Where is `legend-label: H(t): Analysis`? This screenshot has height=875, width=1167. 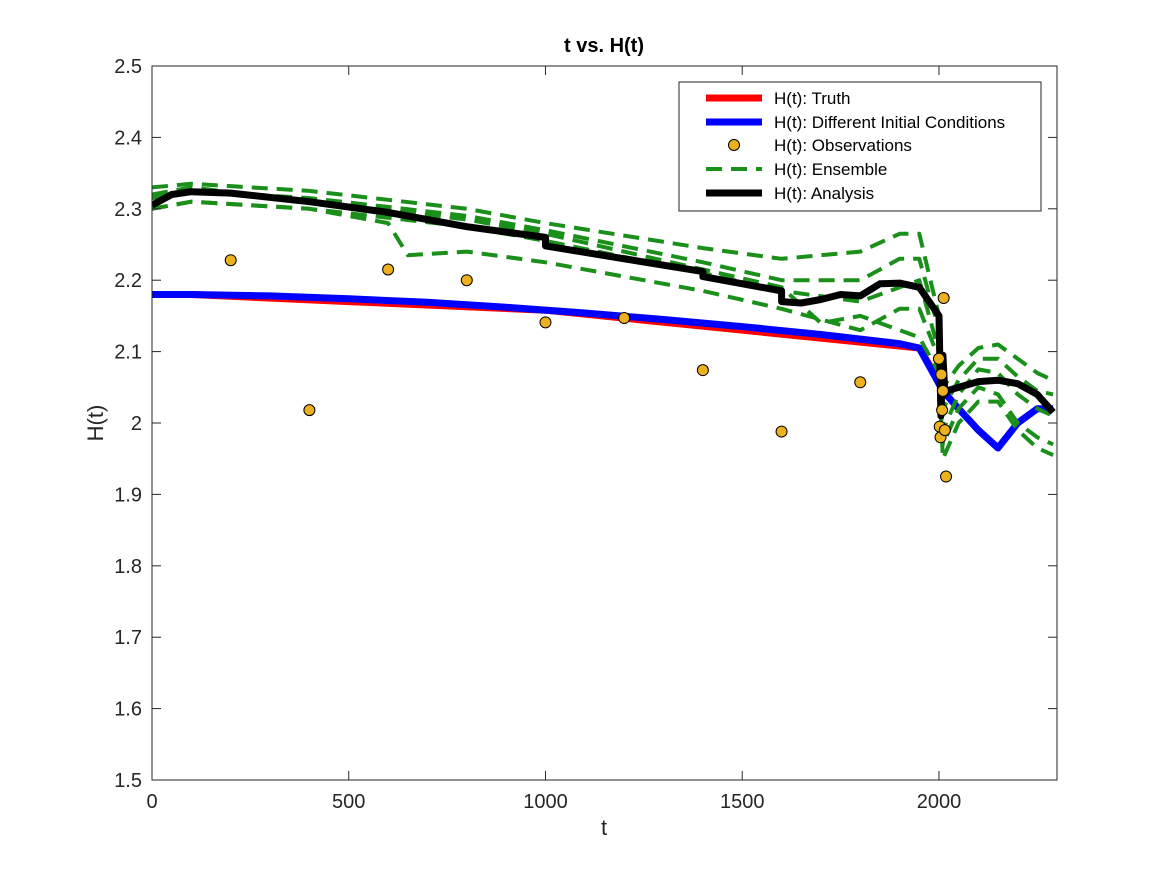 legend-label: H(t): Analysis is located at coordinates (824, 193).